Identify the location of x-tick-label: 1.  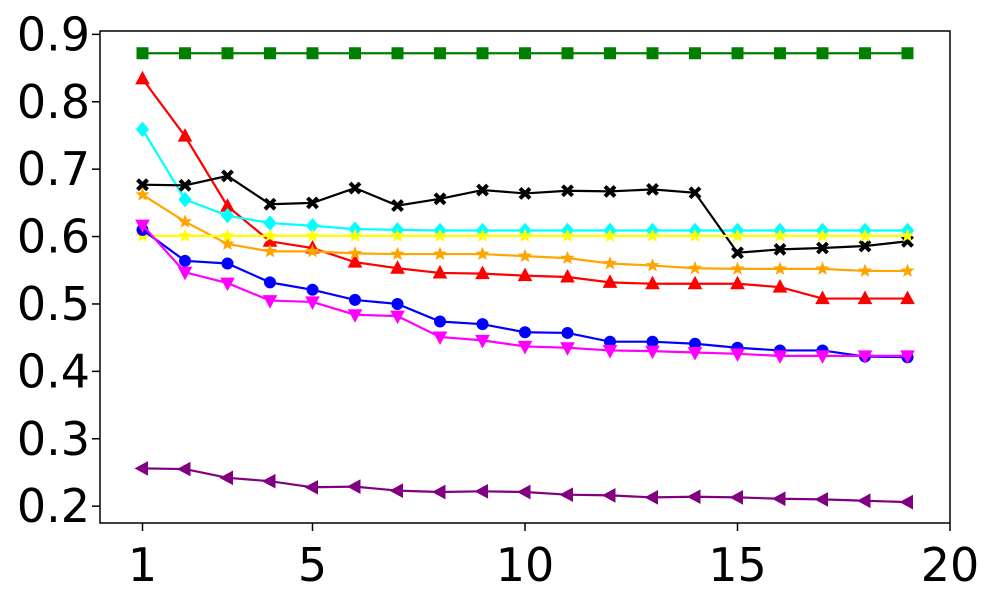
(142, 565).